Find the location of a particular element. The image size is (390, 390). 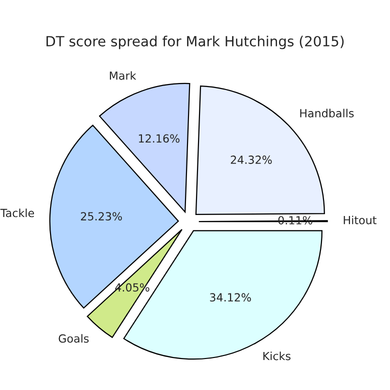

slice-label: Hitout is located at coordinates (360, 220).